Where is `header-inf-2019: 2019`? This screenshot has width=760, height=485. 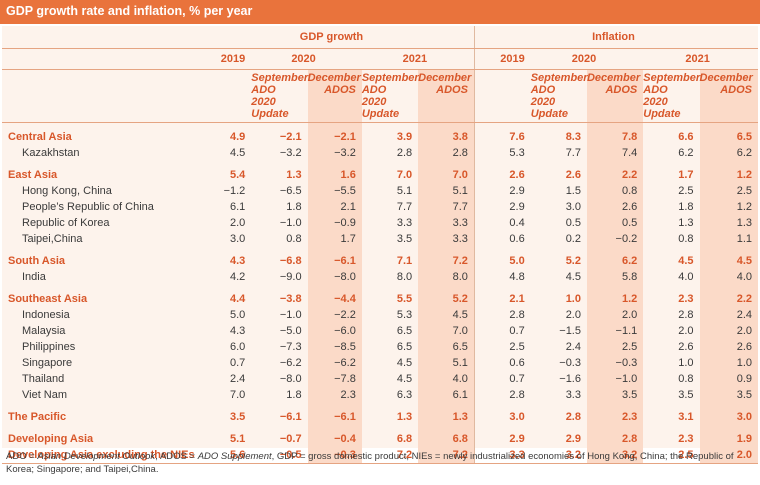 header-inf-2019: 2019 is located at coordinates (502, 59).